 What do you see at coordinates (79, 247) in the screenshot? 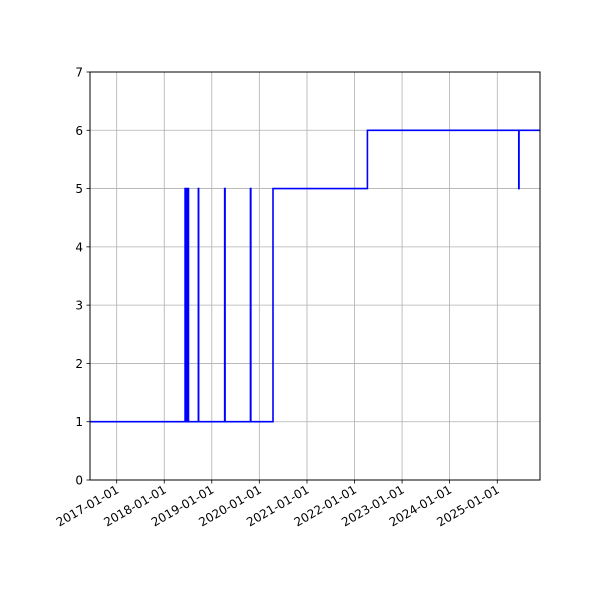
I see `y-tick-label: 4` at bounding box center [79, 247].